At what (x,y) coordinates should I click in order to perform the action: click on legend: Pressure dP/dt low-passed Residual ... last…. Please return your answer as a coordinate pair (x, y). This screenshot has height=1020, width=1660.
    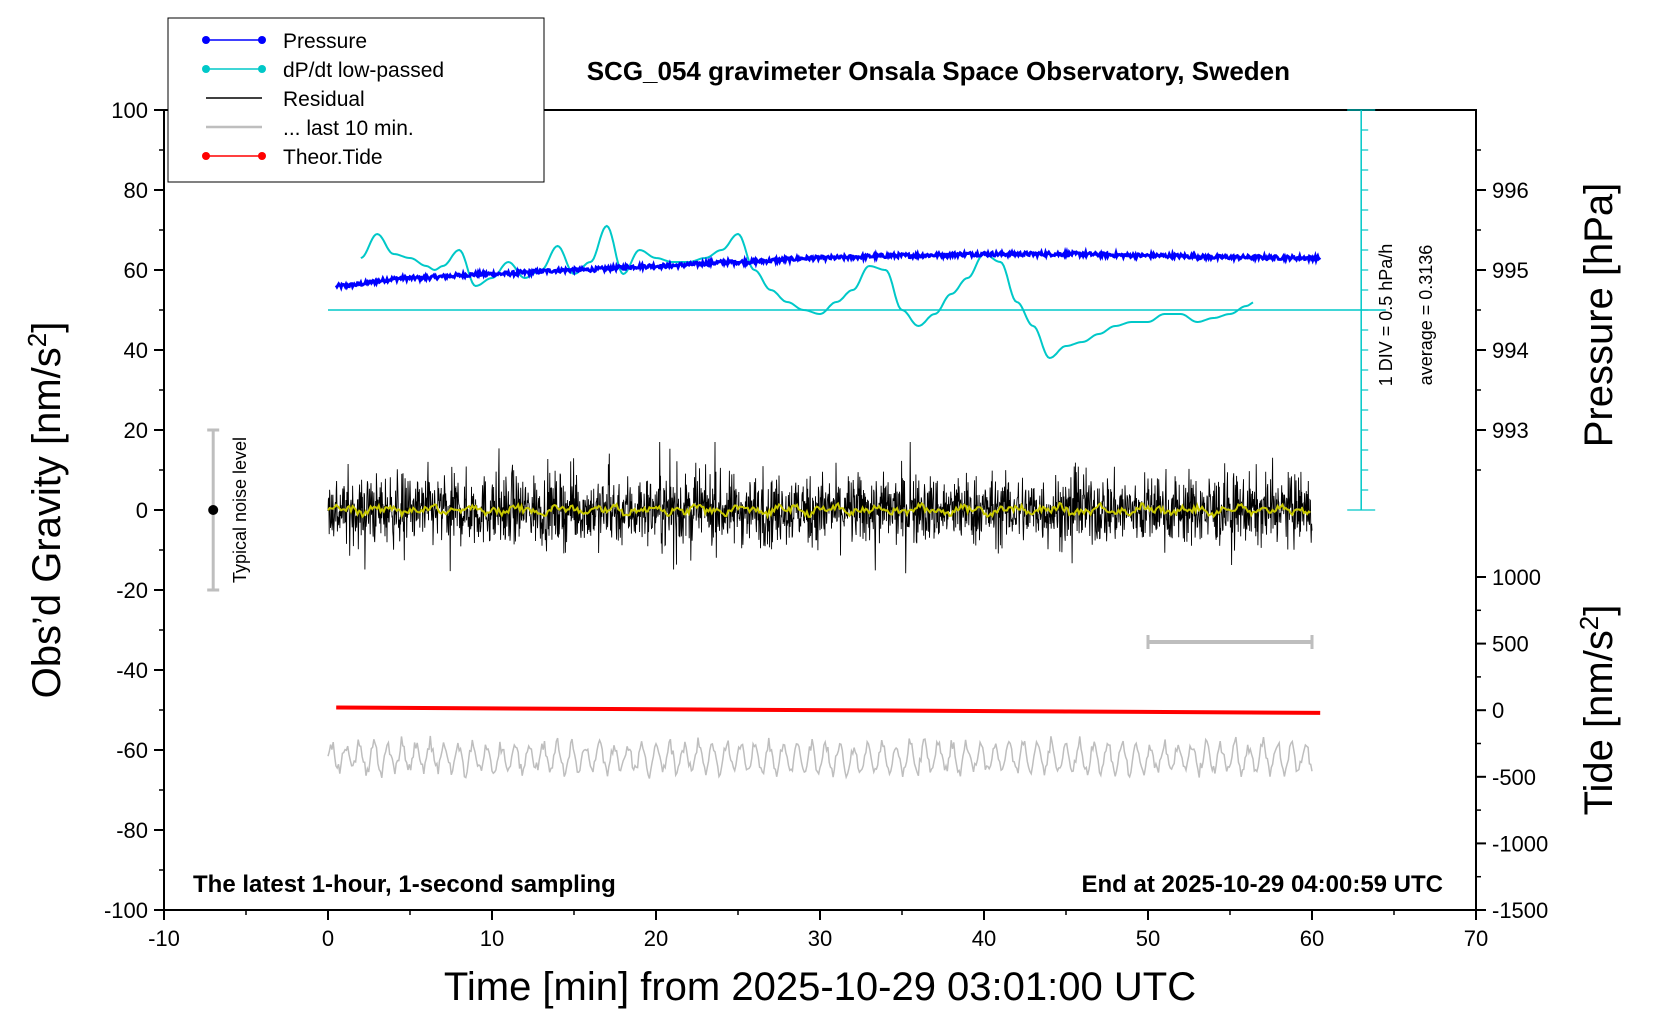
    Looking at the image, I should click on (356, 100).